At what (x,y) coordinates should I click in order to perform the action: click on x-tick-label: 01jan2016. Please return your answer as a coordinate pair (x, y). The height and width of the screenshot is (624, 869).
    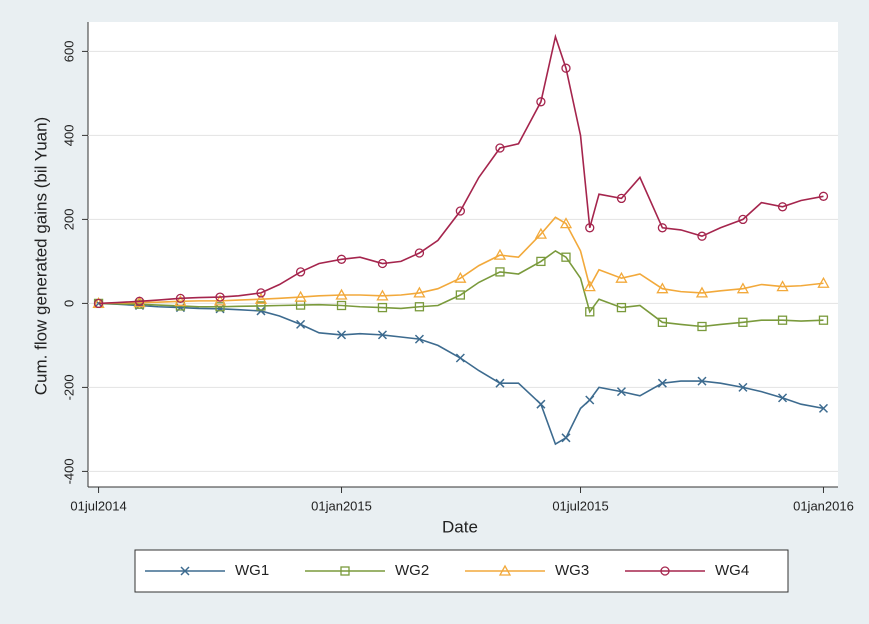
    Looking at the image, I should click on (823, 505).